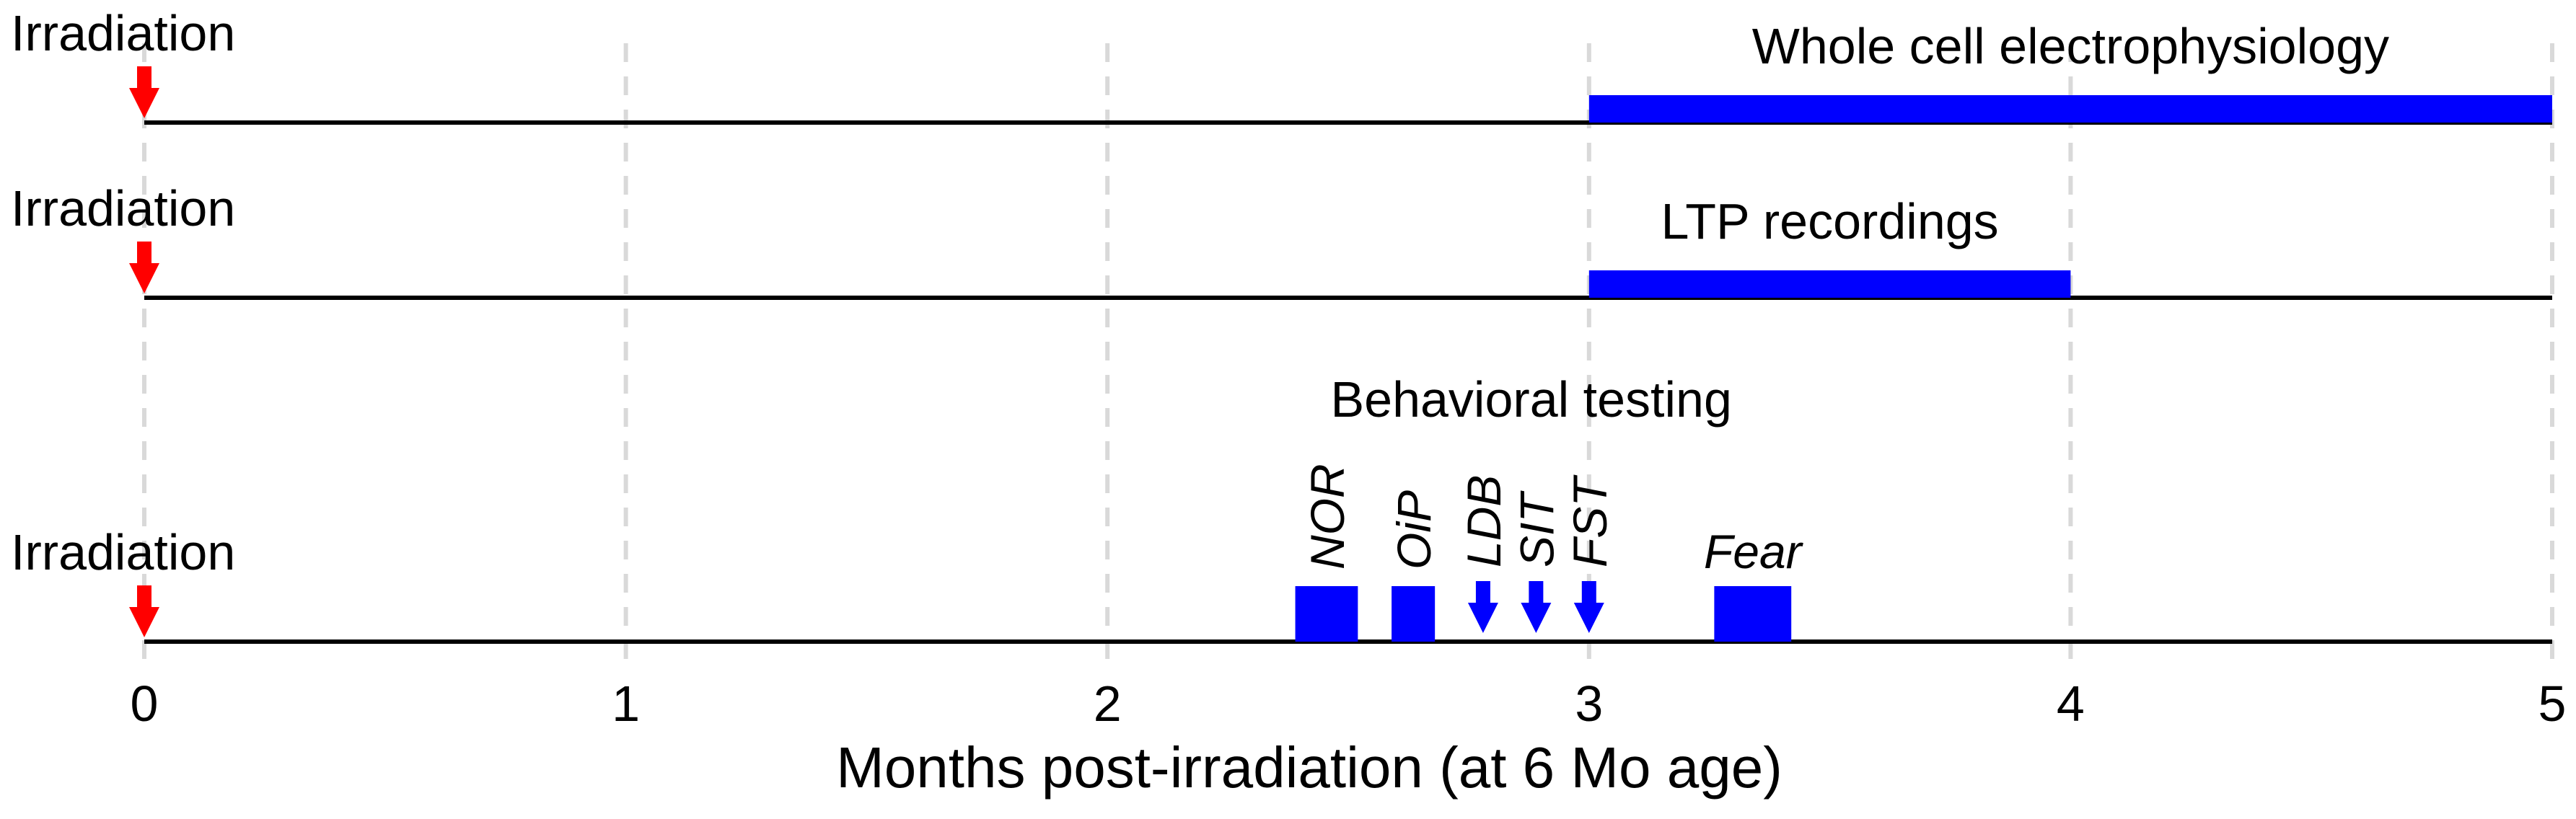 Image resolution: width=2576 pixels, height=819 pixels. Describe the element at coordinates (1414, 530) in the screenshot. I see `test-label: OiP` at that location.